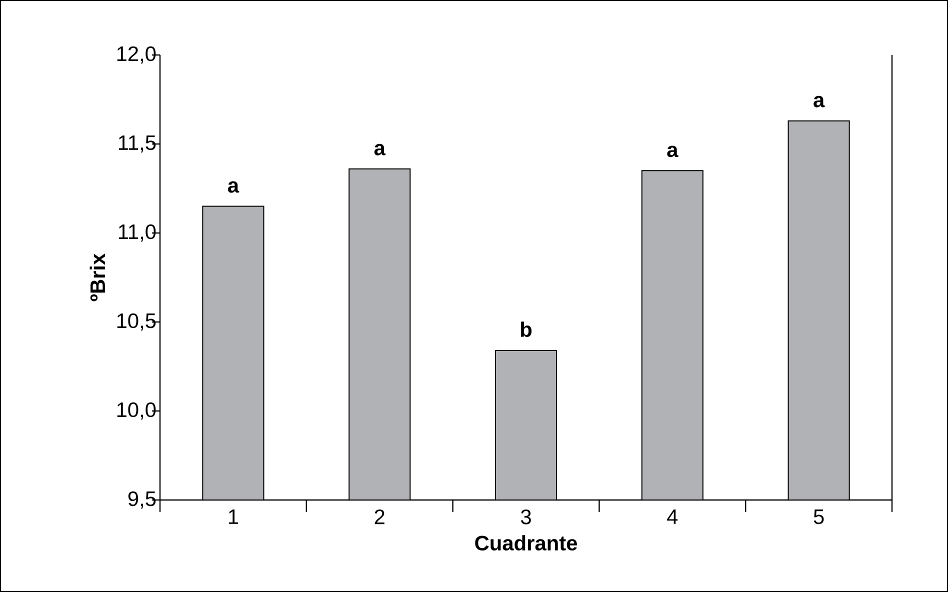 The image size is (948, 592). Describe the element at coordinates (137, 144) in the screenshot. I see `y-tick-label: 11,5` at that location.